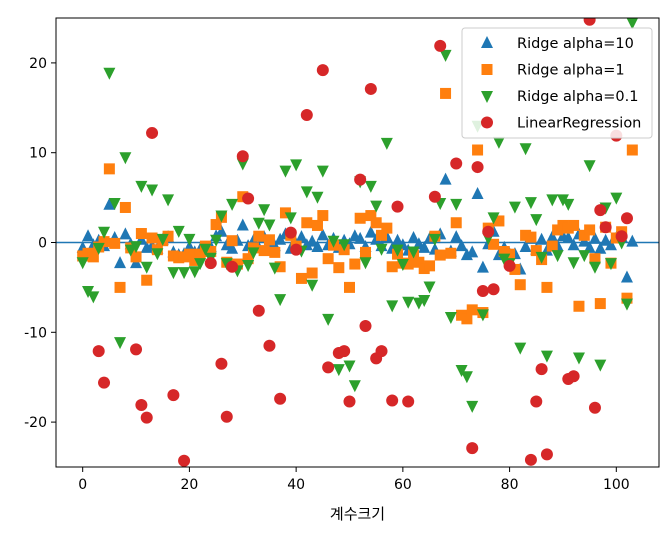 This screenshot has height=537, width=667. Describe the element at coordinates (189, 485) in the screenshot. I see `x-tick-label: 20` at that location.